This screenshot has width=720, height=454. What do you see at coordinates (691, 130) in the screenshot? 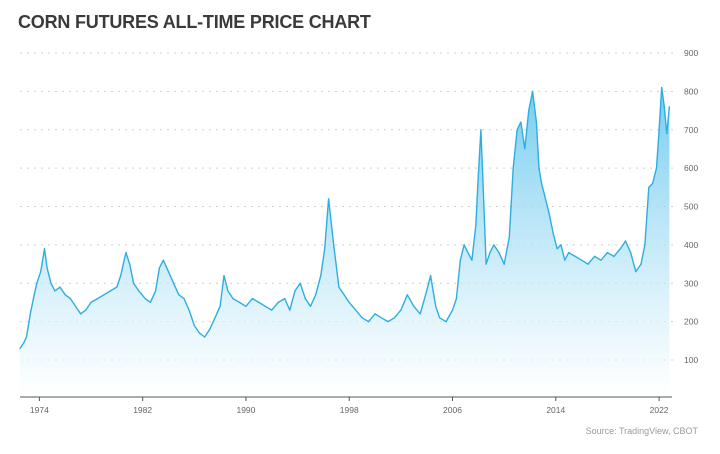
I see `y-tick-label: 700` at bounding box center [691, 130].